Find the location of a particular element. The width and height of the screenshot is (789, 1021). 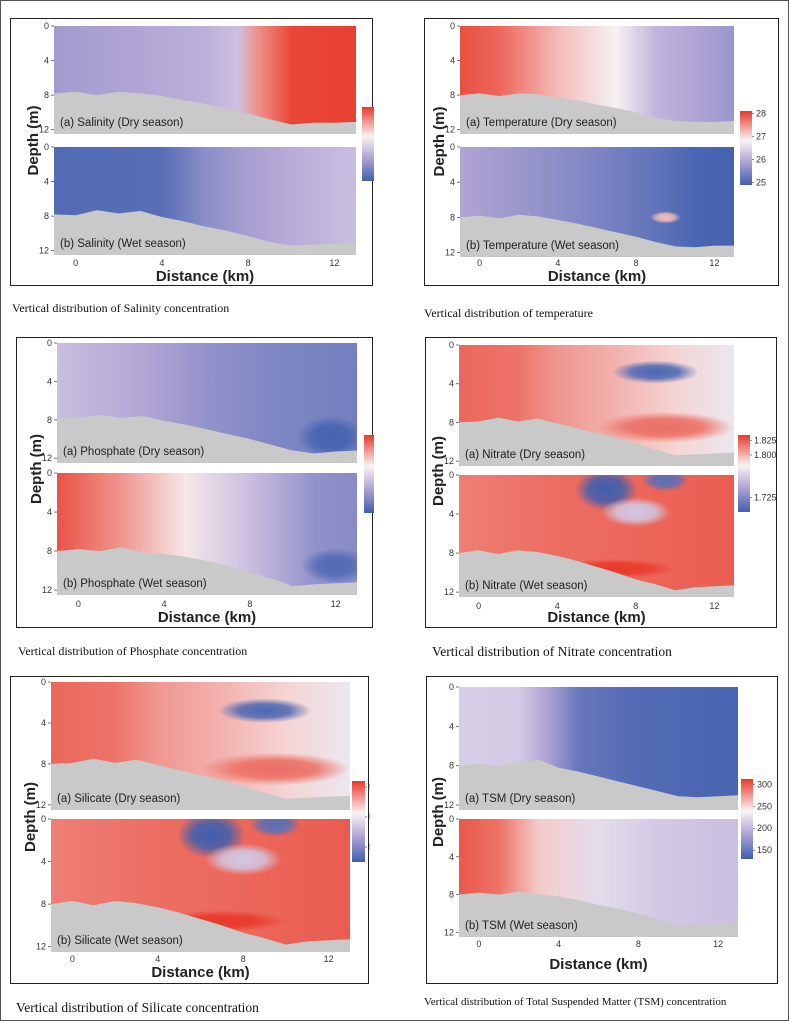

salinity-panel-wet: (b) Salinity (Wet season) 0 4 8 12 is located at coordinates (197, 199).